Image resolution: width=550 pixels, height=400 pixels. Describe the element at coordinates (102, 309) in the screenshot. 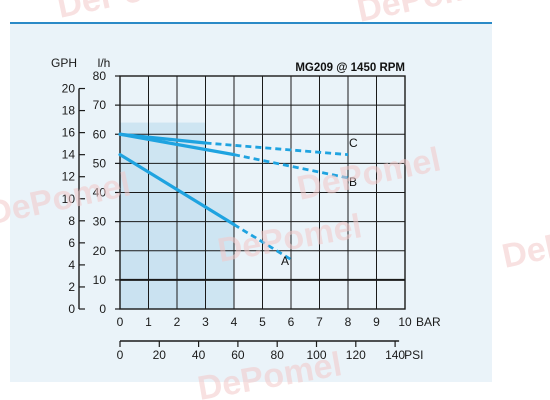

I see `lh-tick-label: 0` at that location.